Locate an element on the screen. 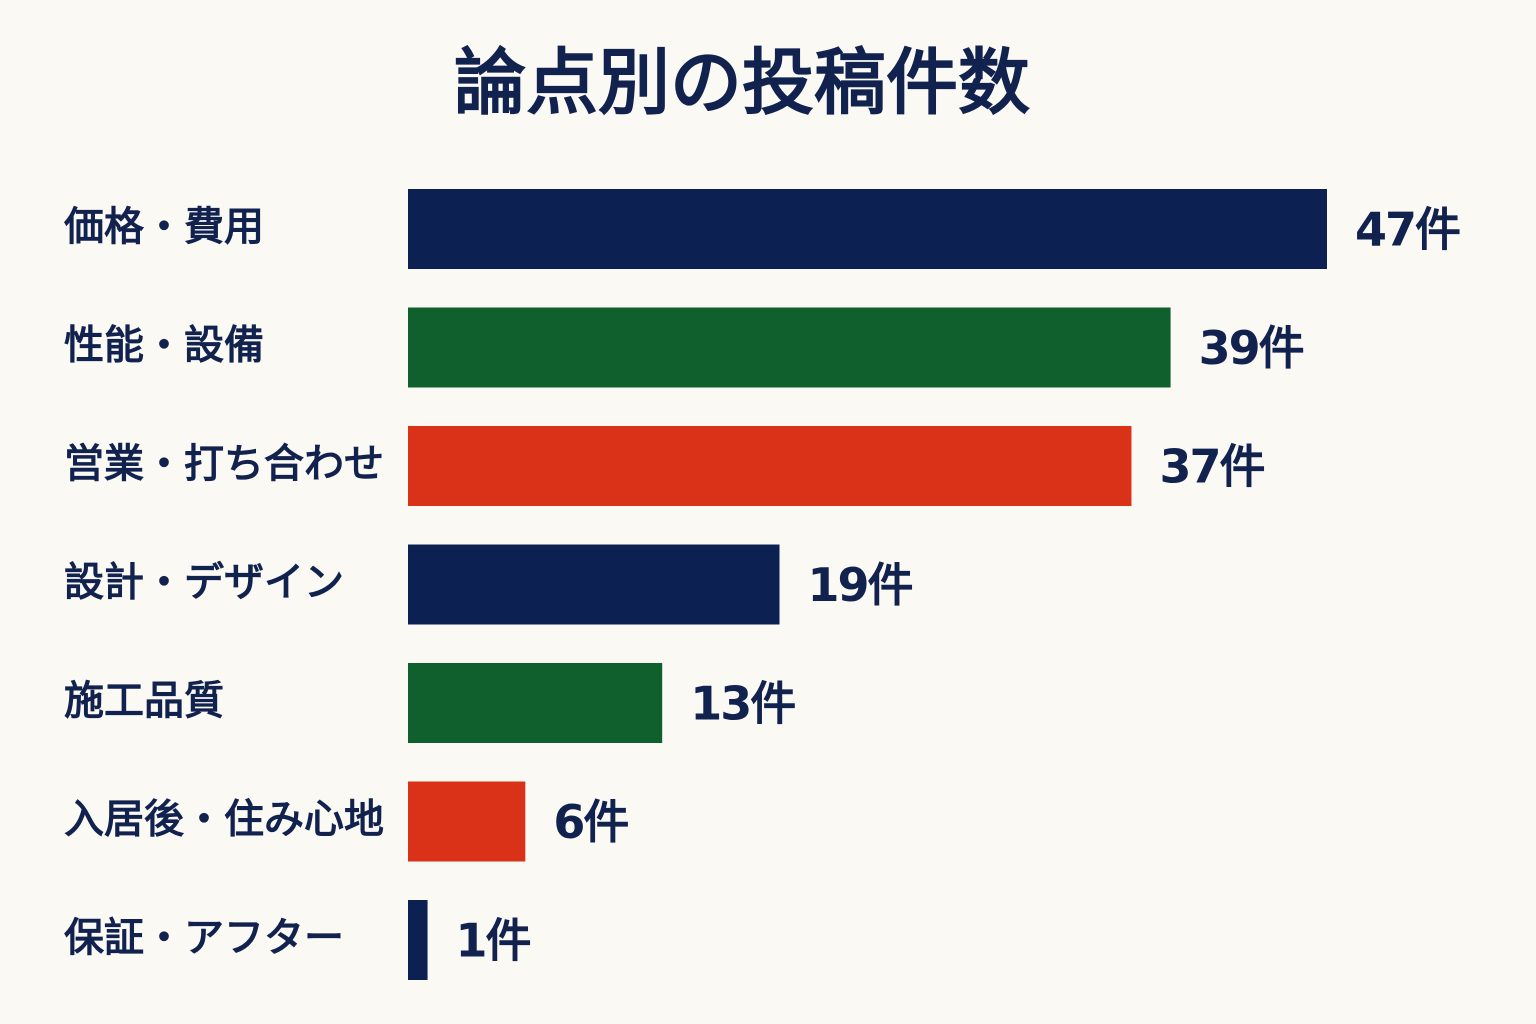  category-label: 価格・費用 is located at coordinates (163, 227).